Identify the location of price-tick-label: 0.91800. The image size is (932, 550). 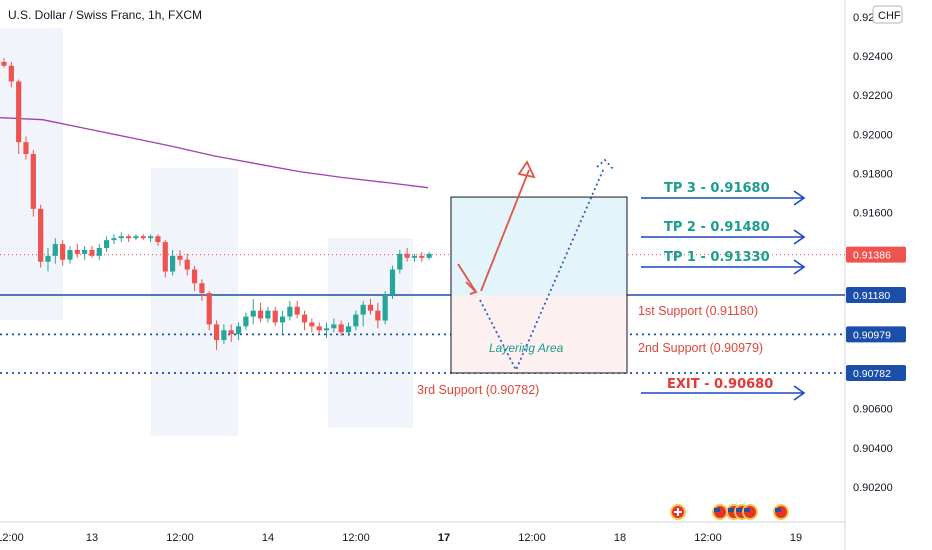
(873, 175).